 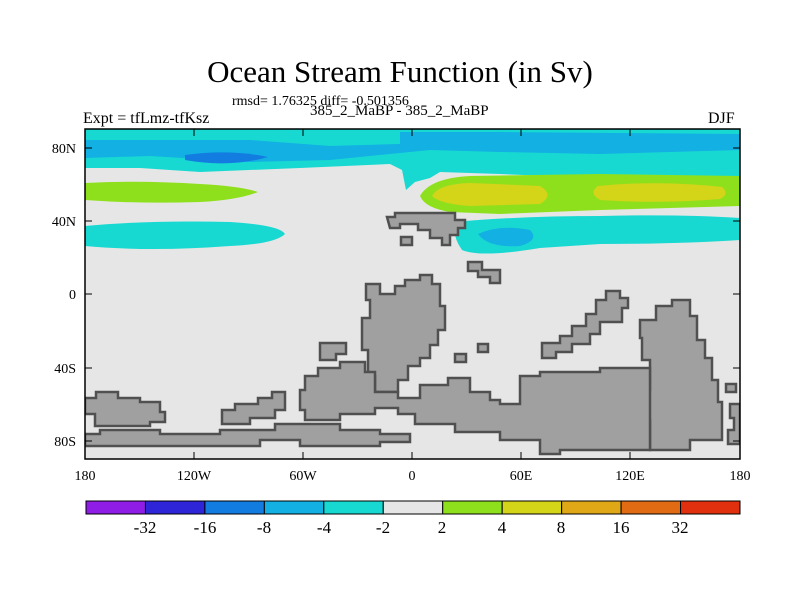 What do you see at coordinates (399, 111) in the screenshot?
I see `comparison-label: 385_2_MaBP - 385_2_MaBP` at bounding box center [399, 111].